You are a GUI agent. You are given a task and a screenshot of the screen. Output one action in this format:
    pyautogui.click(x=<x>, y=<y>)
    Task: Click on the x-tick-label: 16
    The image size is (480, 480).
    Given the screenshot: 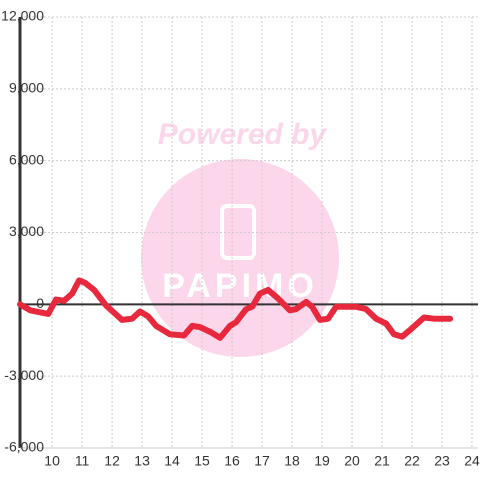 What is the action you would take?
    pyautogui.click(x=232, y=461)
    